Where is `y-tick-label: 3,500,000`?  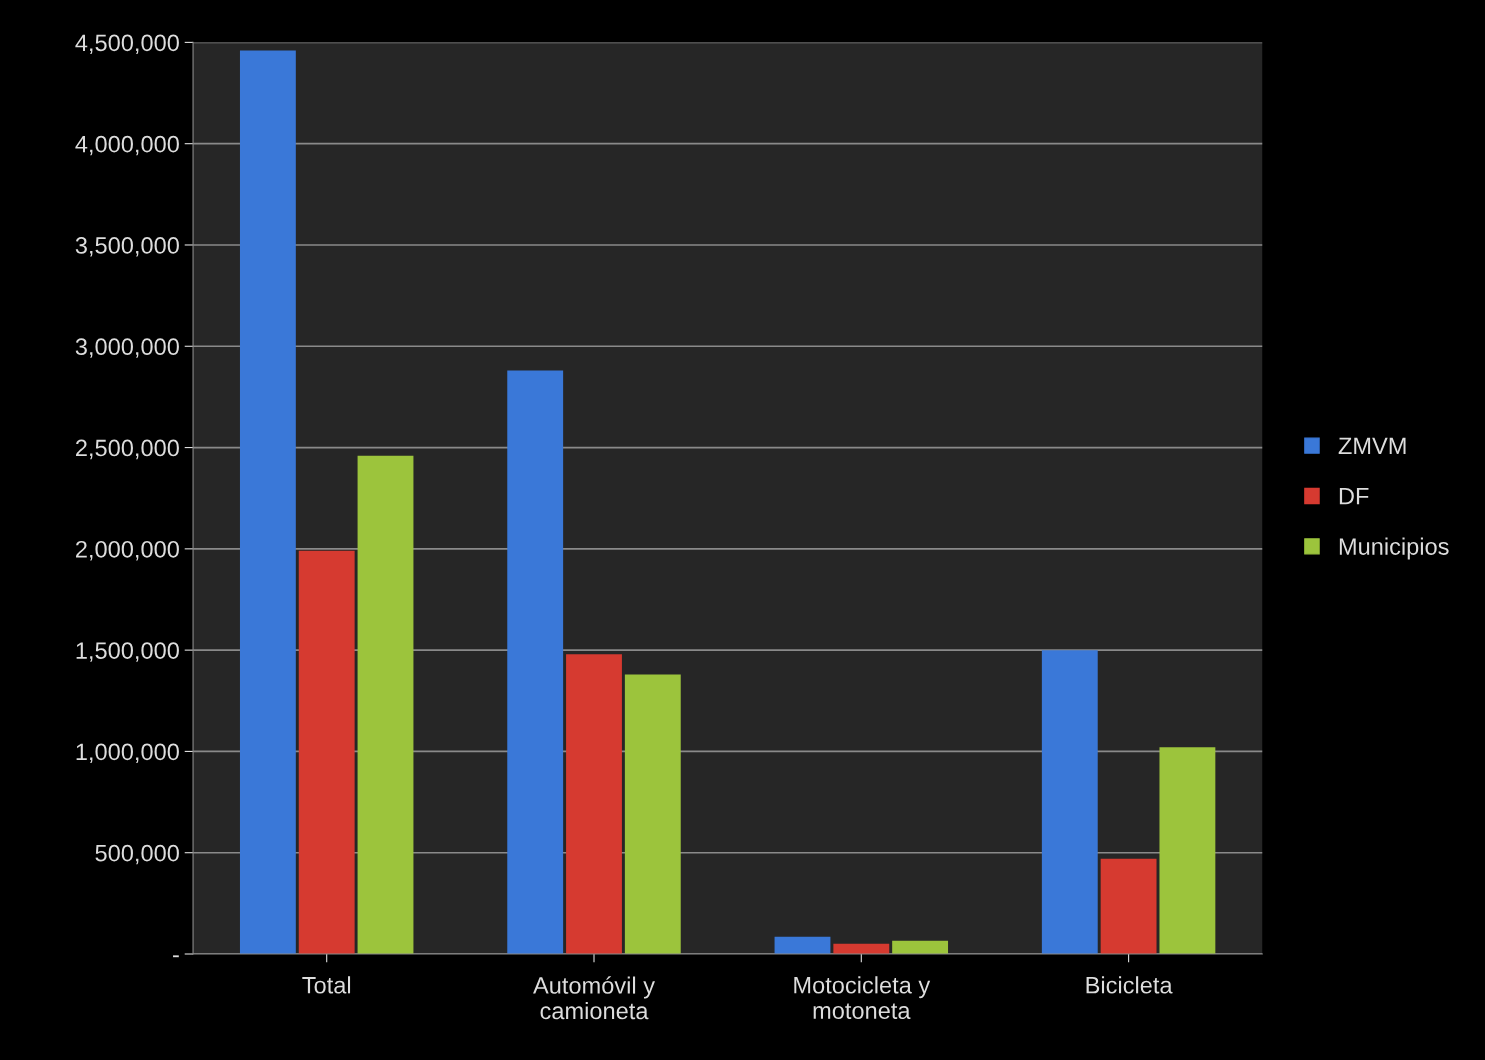
y-tick-label: 3,500,000 is located at coordinates (127, 247).